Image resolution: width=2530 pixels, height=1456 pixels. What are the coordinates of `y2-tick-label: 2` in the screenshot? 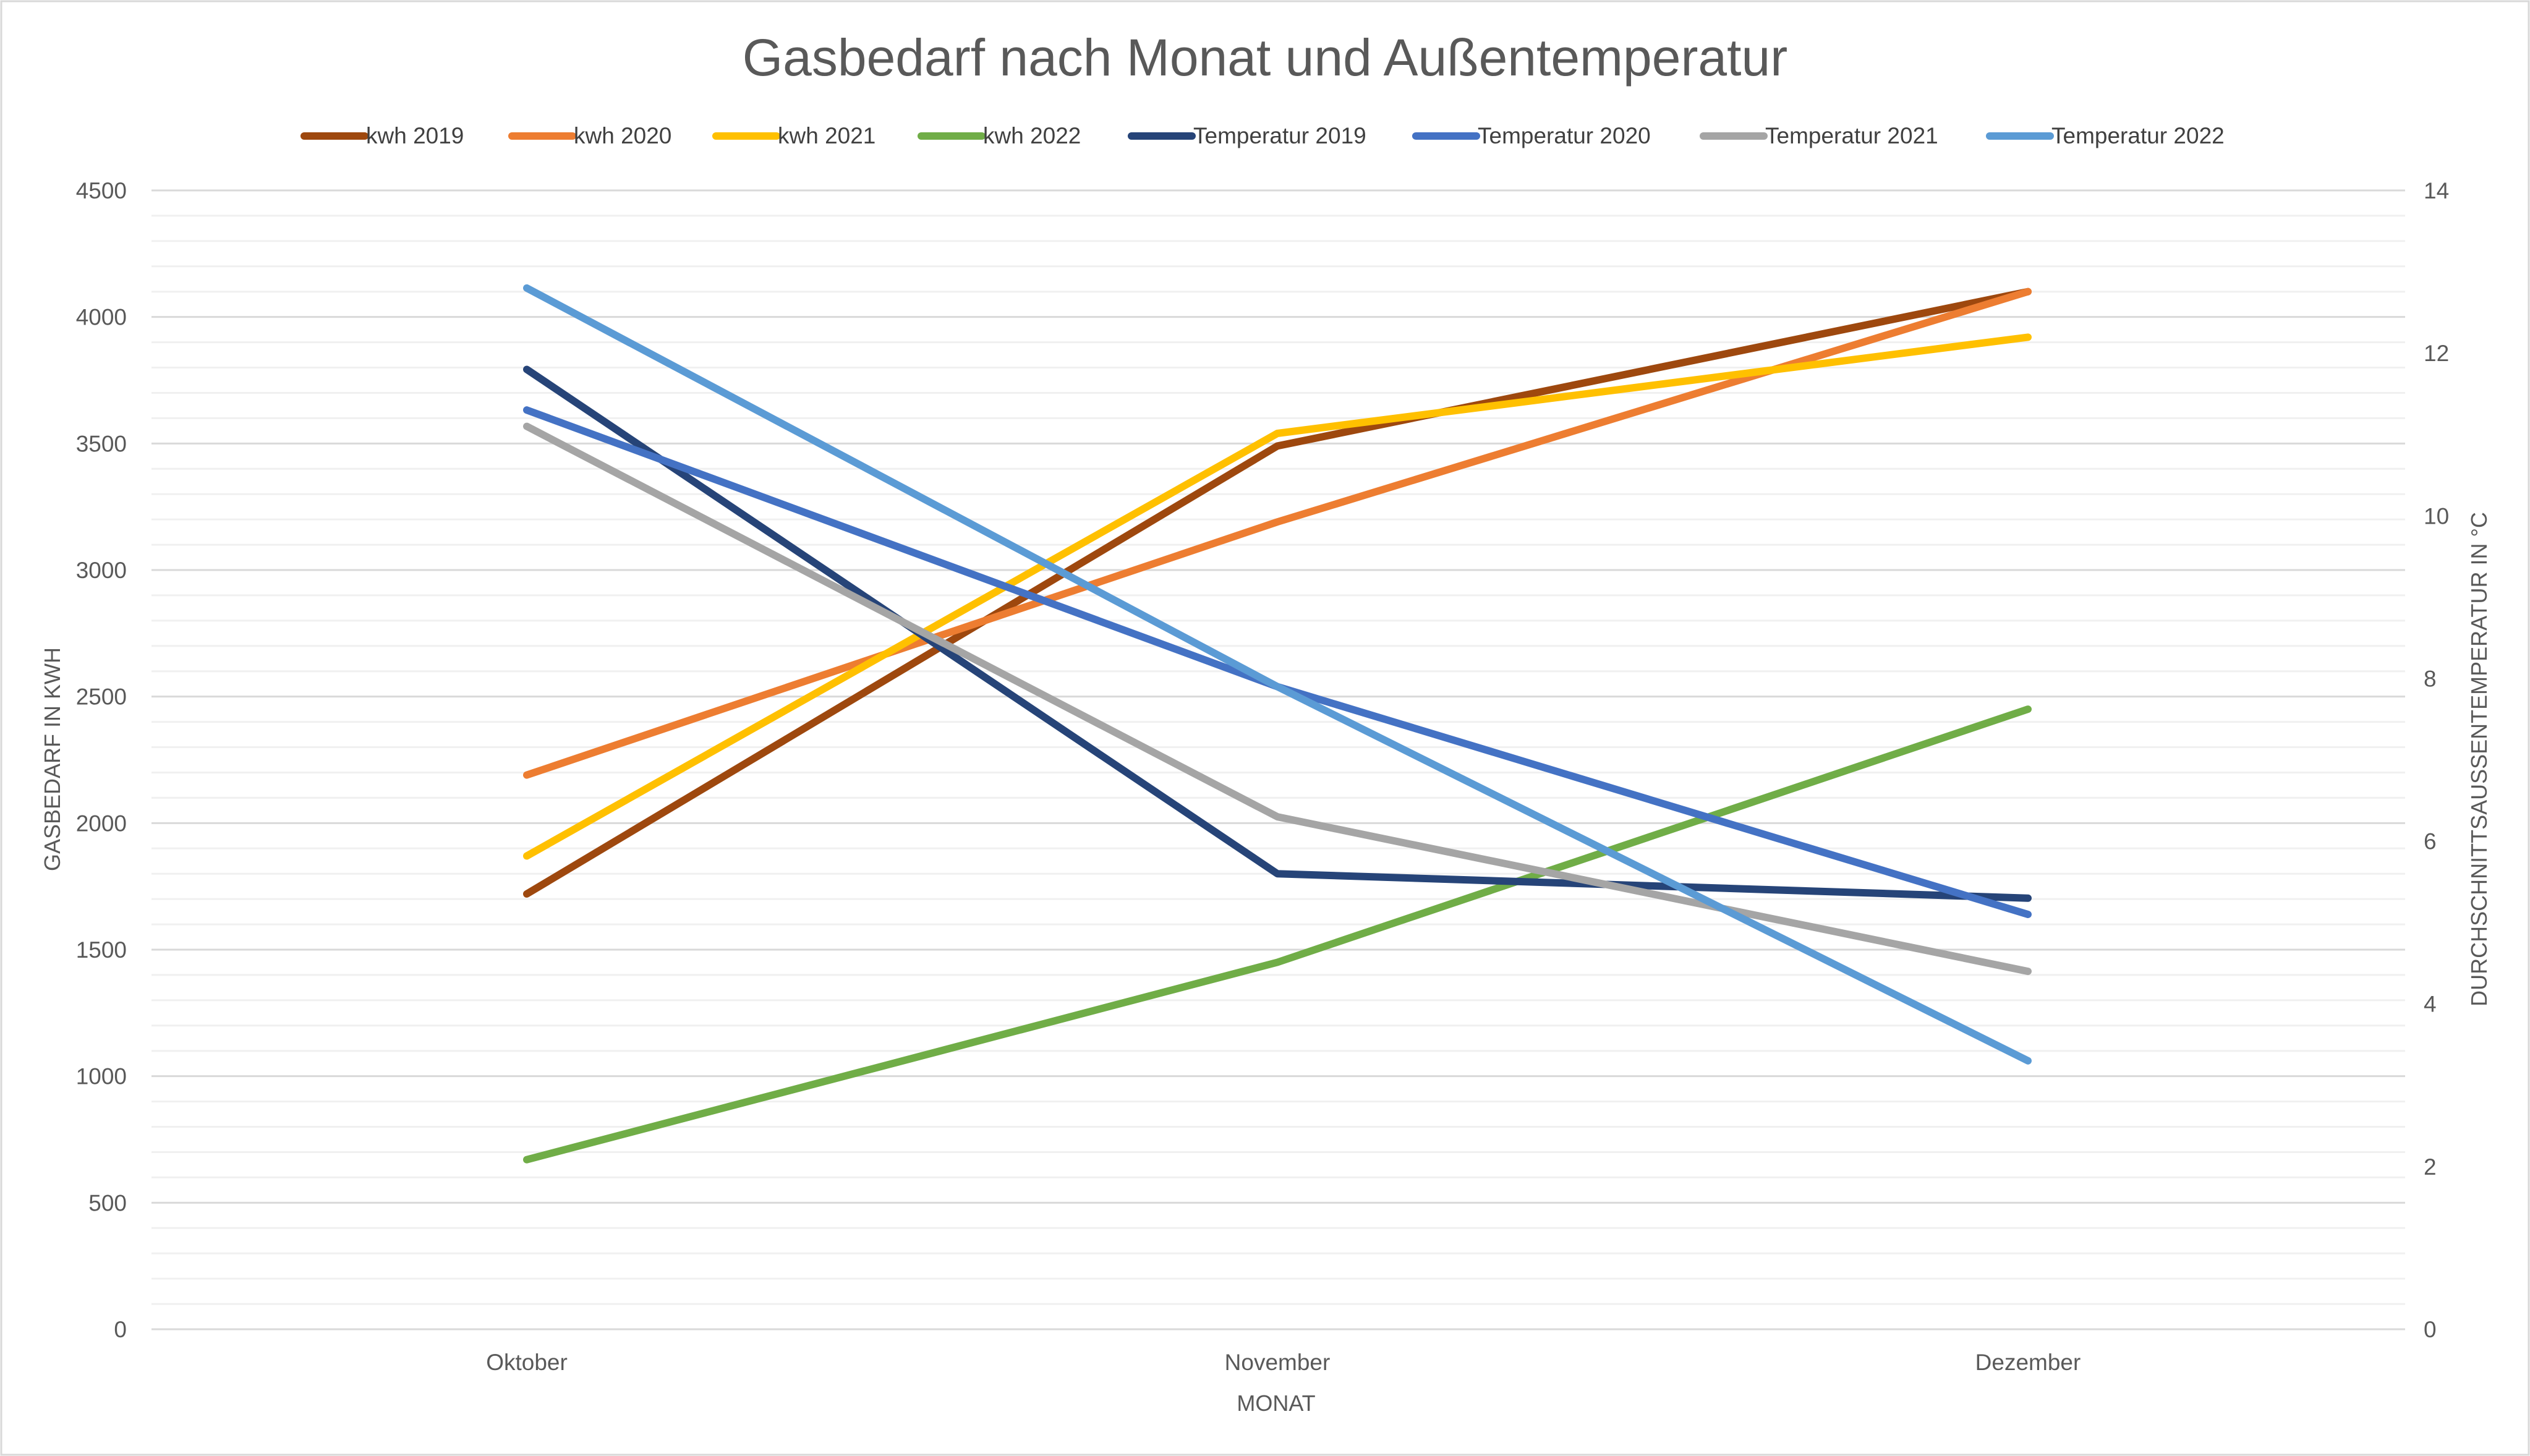 It's located at (2430, 1167).